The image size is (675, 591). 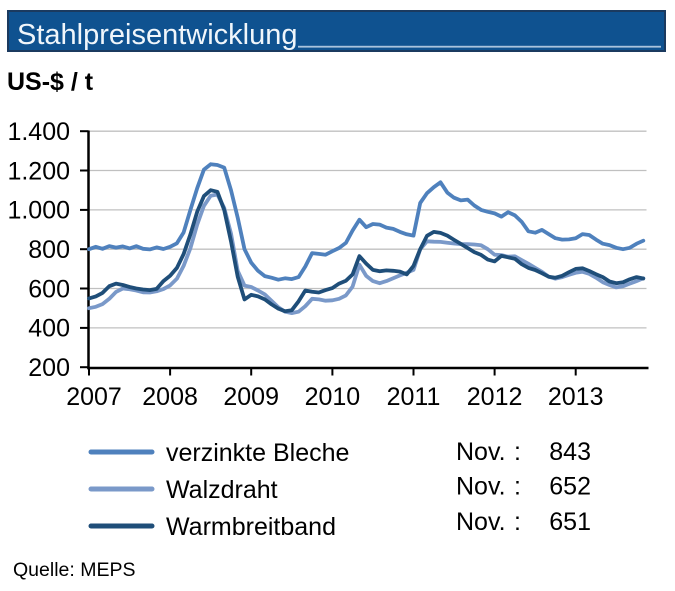 What do you see at coordinates (157, 35) in the screenshot?
I see `svg-text: Stahlpreisentwicklung` at bounding box center [157, 35].